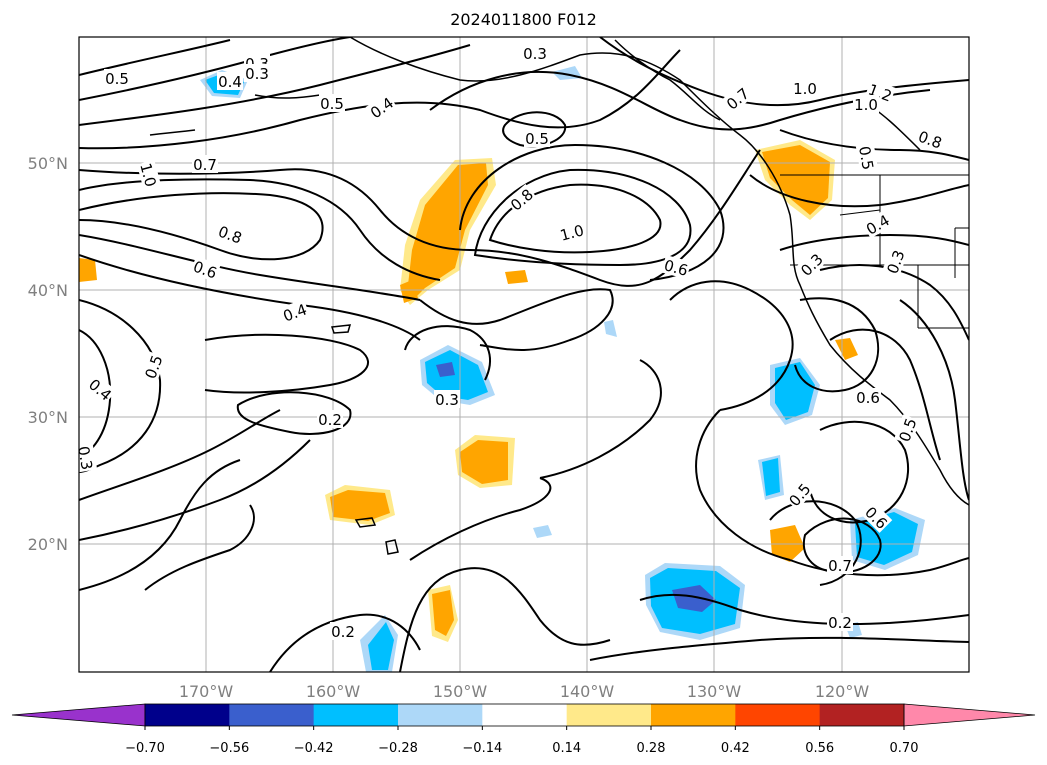 Image resolution: width=1047 pixels, height=765 pixels. I want to click on colorbar-tick-label: 0.14, so click(566, 748).